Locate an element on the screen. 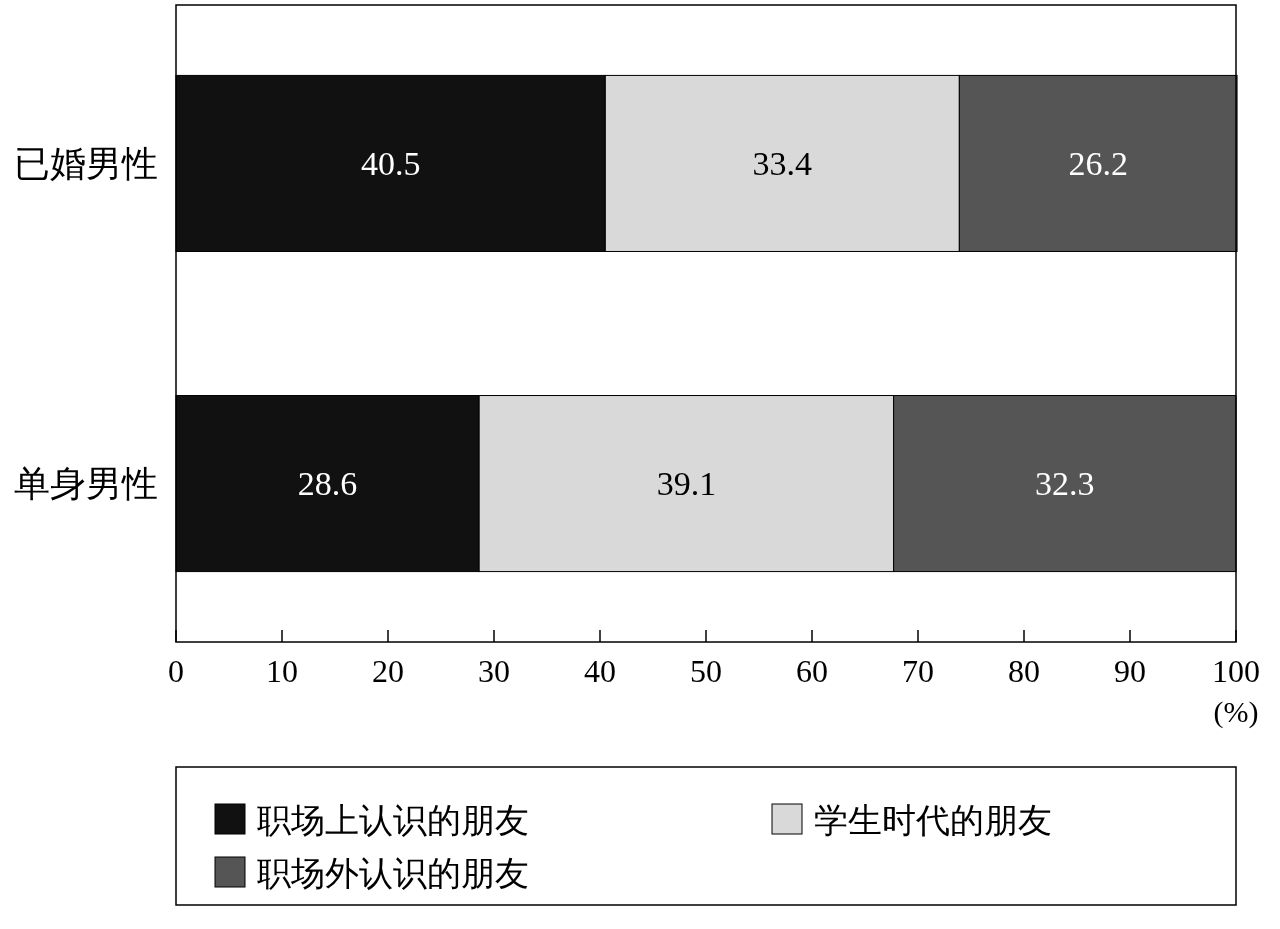 This screenshot has height=929, width=1280. y-tick-label: 单身男性 is located at coordinates (86, 484).